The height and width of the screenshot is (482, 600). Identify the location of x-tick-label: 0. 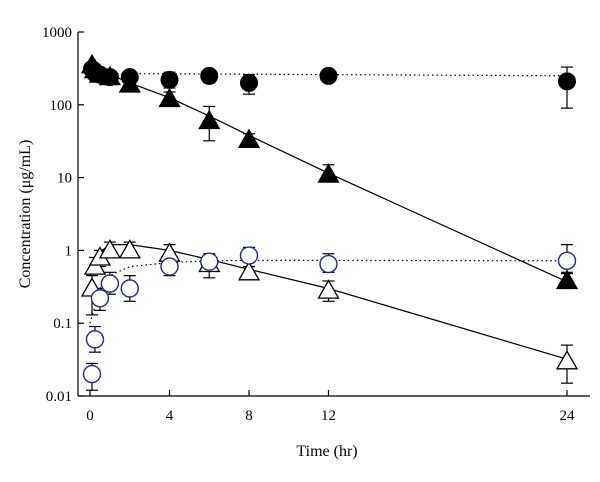
(90, 416).